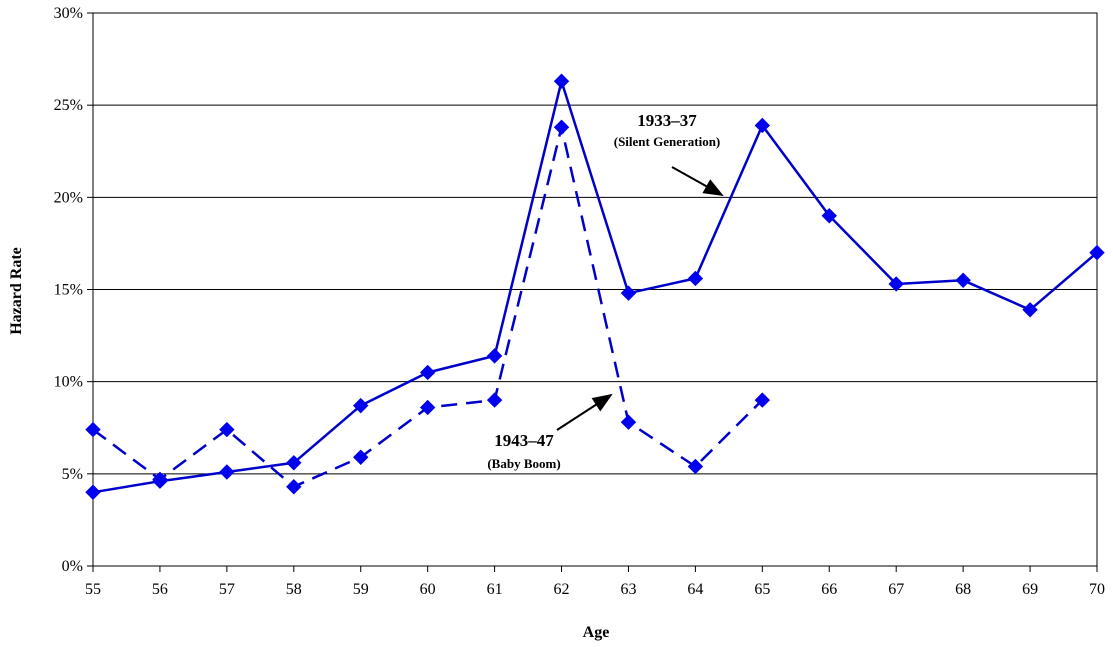  What do you see at coordinates (596, 632) in the screenshot?
I see `x-axis-title: Age` at bounding box center [596, 632].